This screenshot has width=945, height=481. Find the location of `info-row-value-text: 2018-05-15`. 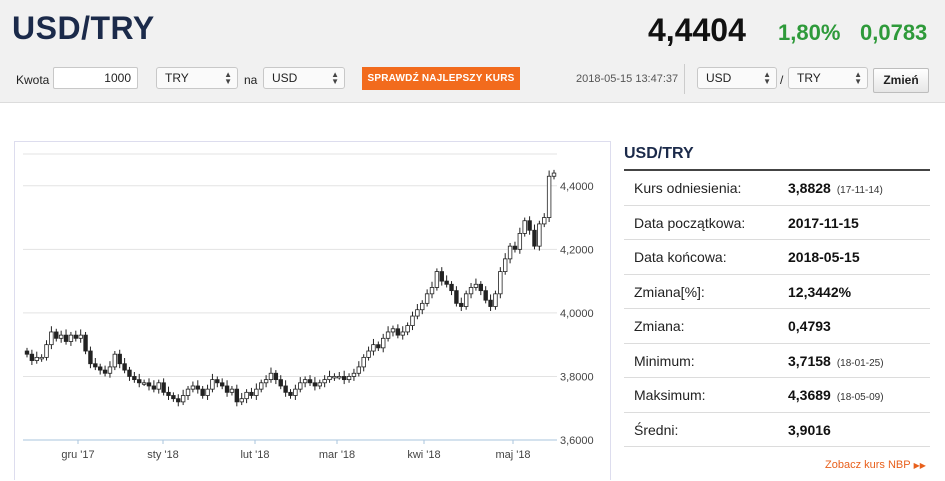

info-row-value-text: 2018-05-15 is located at coordinates (824, 257).